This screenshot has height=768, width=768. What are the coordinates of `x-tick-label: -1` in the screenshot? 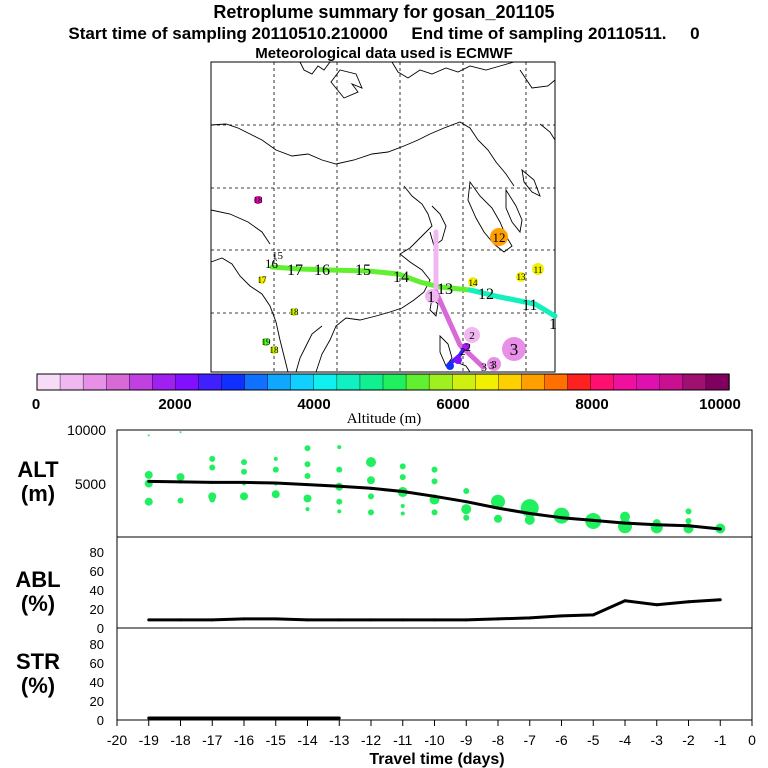 It's located at (720, 740).